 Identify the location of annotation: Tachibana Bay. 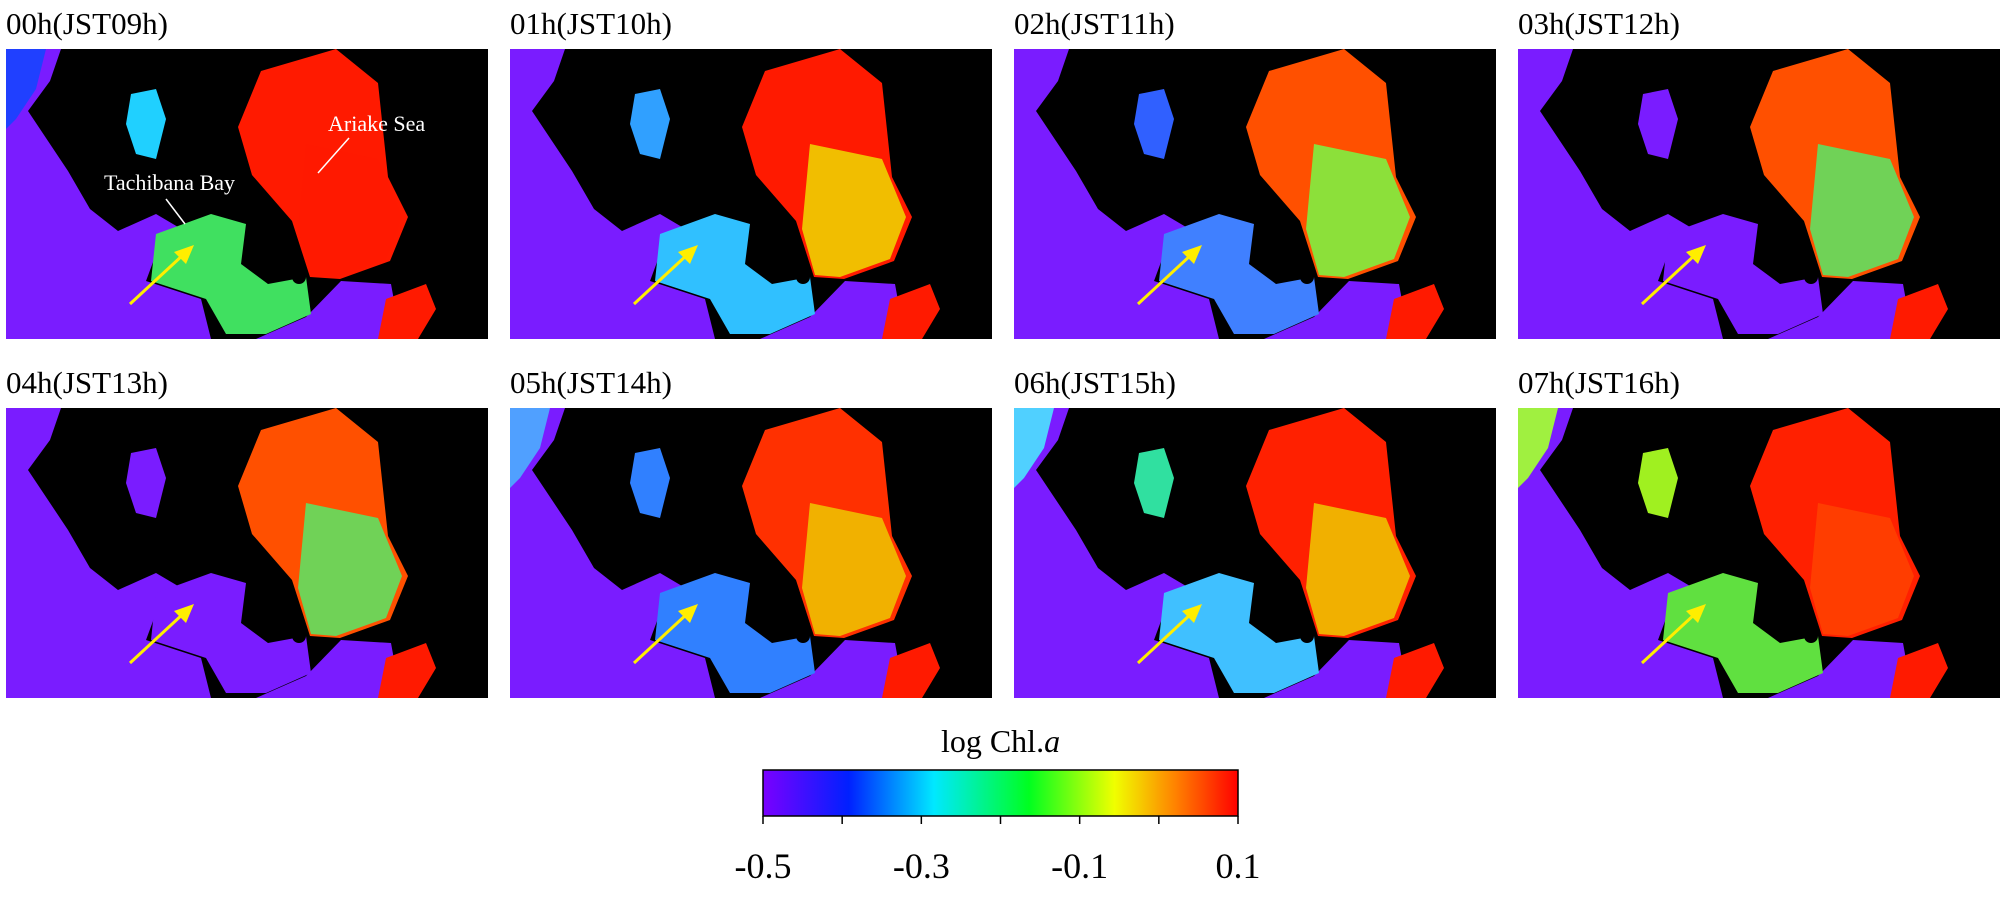
(169, 182).